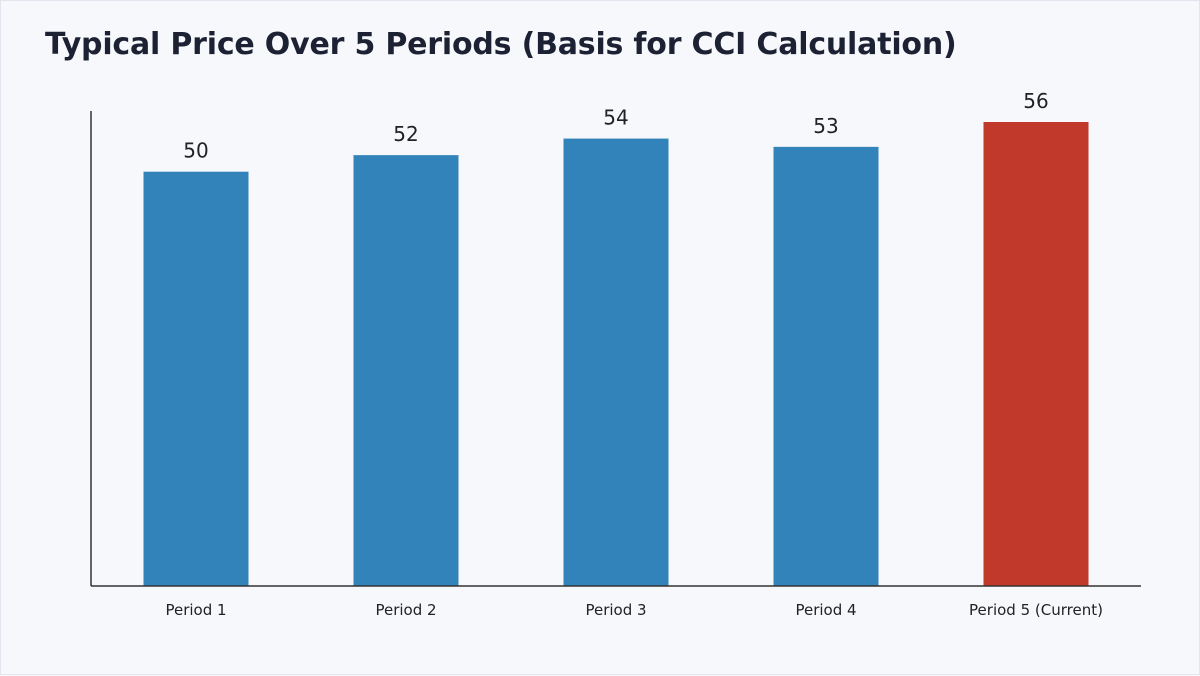 This screenshot has width=1200, height=676. Describe the element at coordinates (405, 610) in the screenshot. I see `x-tick-label-2: Period 2` at that location.